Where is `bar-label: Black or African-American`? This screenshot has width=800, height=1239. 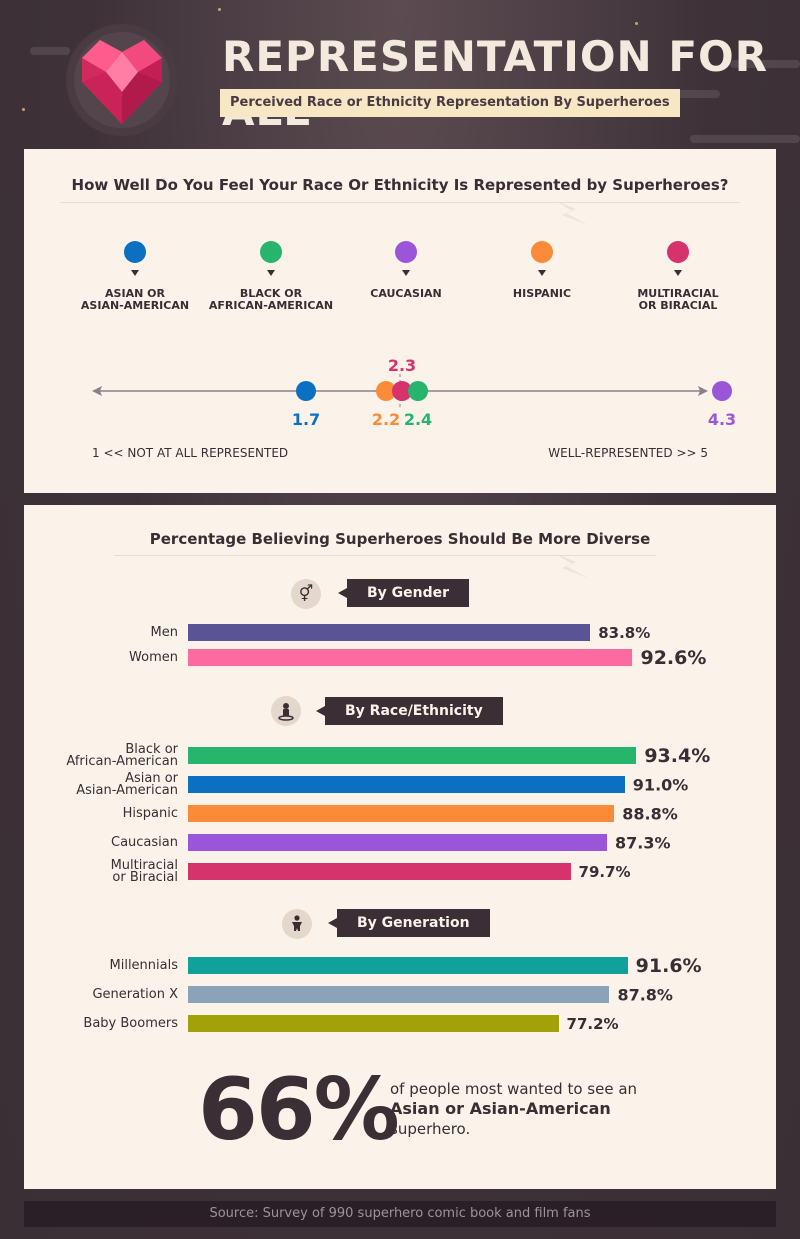
bar-label: Black or African-American is located at coordinates (122, 755).